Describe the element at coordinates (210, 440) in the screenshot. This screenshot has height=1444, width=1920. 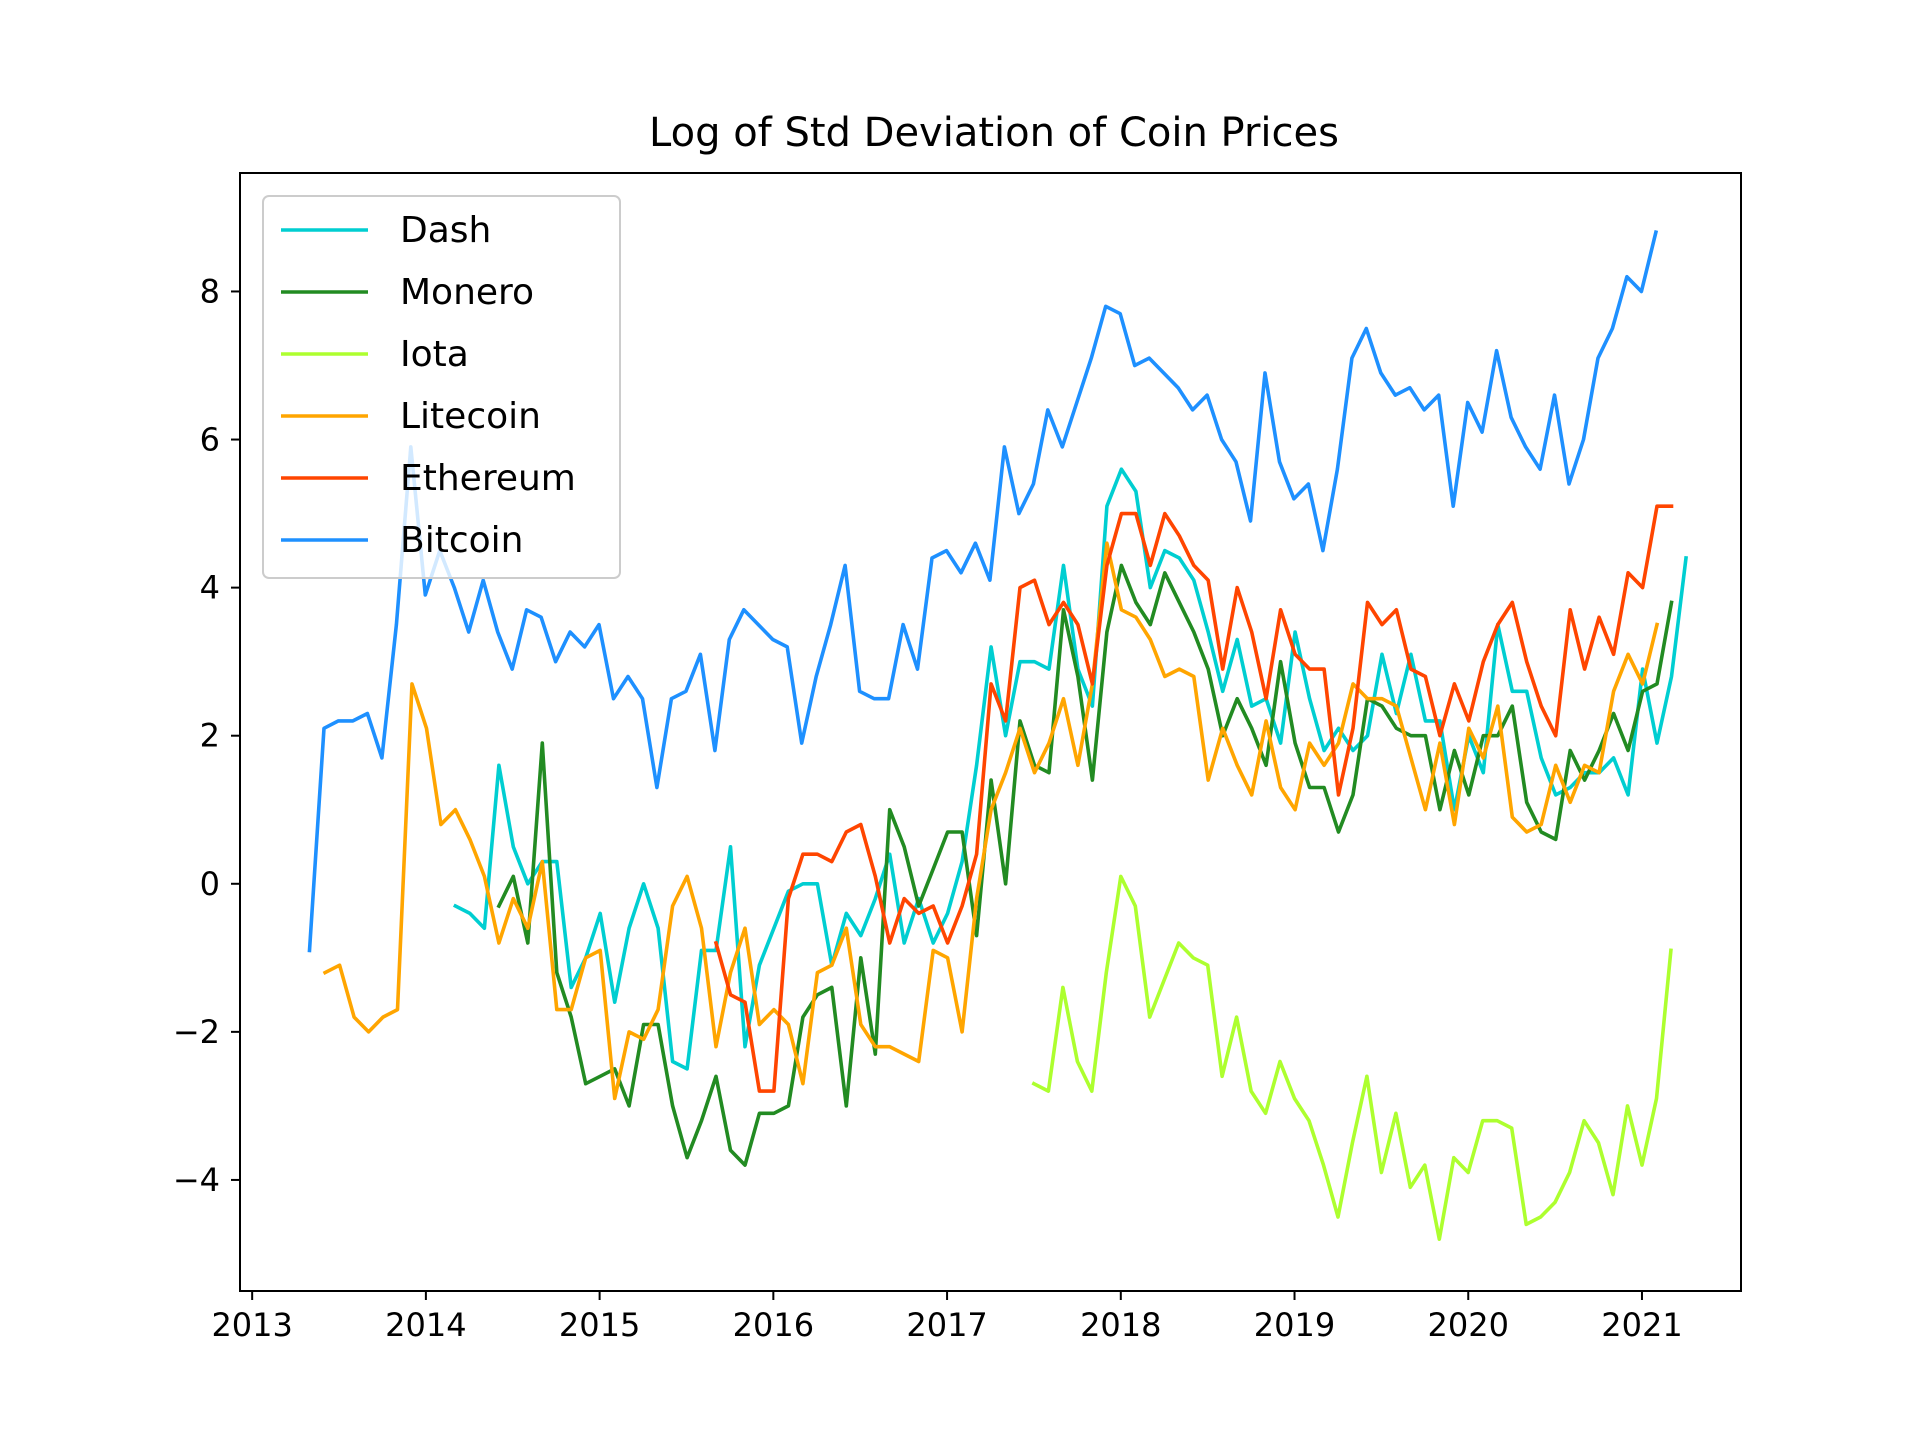
I see `y-tick-label: 6` at that location.